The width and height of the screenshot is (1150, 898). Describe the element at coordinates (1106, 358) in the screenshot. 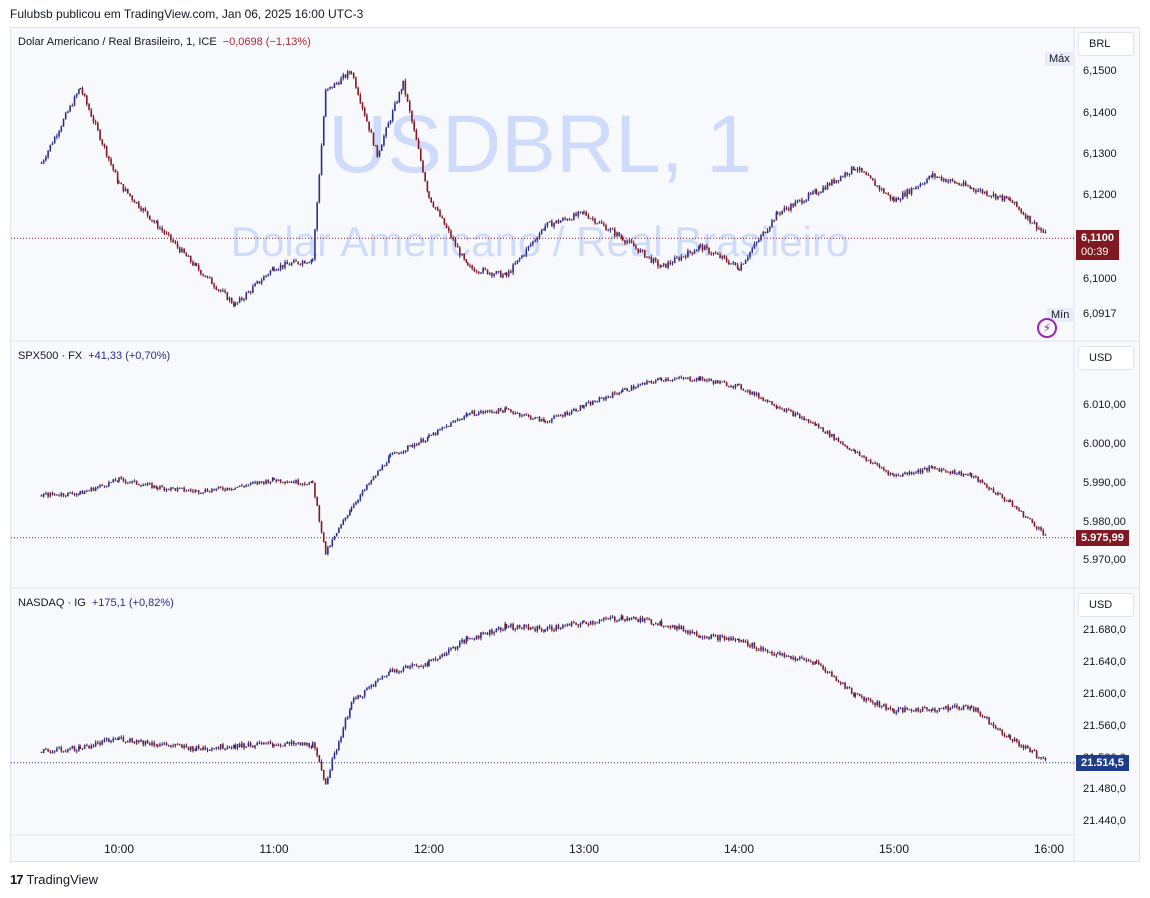

I see `currency-button-spx-usd: USD` at that location.